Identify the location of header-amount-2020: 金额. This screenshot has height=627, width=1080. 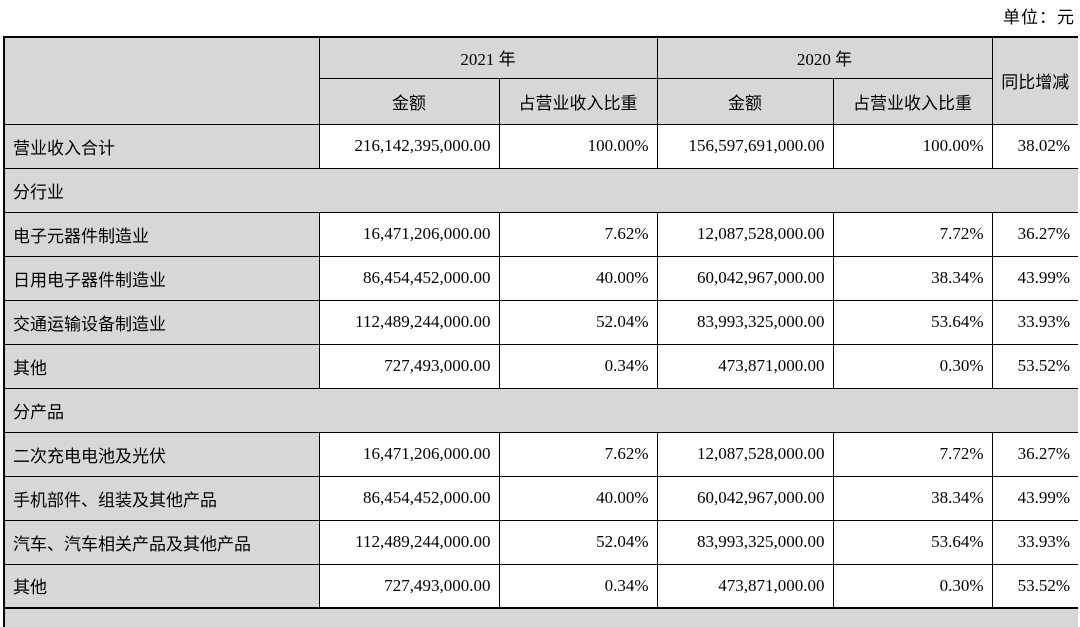
(745, 101).